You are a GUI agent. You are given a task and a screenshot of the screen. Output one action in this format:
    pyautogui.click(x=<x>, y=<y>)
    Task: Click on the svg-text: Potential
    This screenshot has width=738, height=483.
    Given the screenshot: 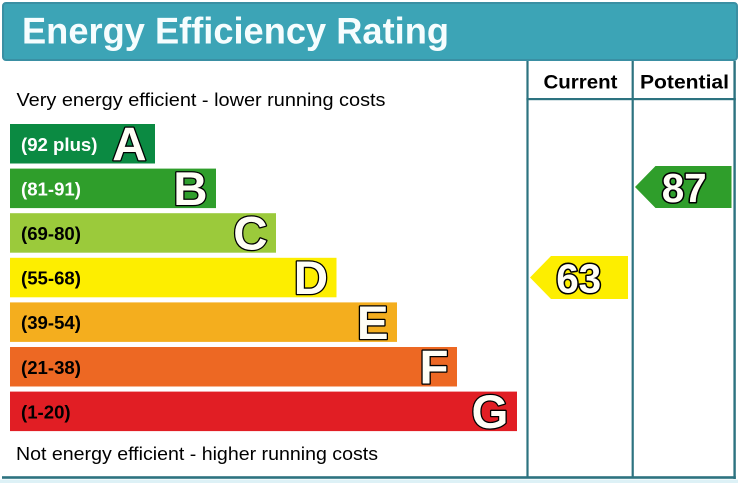 What is the action you would take?
    pyautogui.click(x=684, y=83)
    